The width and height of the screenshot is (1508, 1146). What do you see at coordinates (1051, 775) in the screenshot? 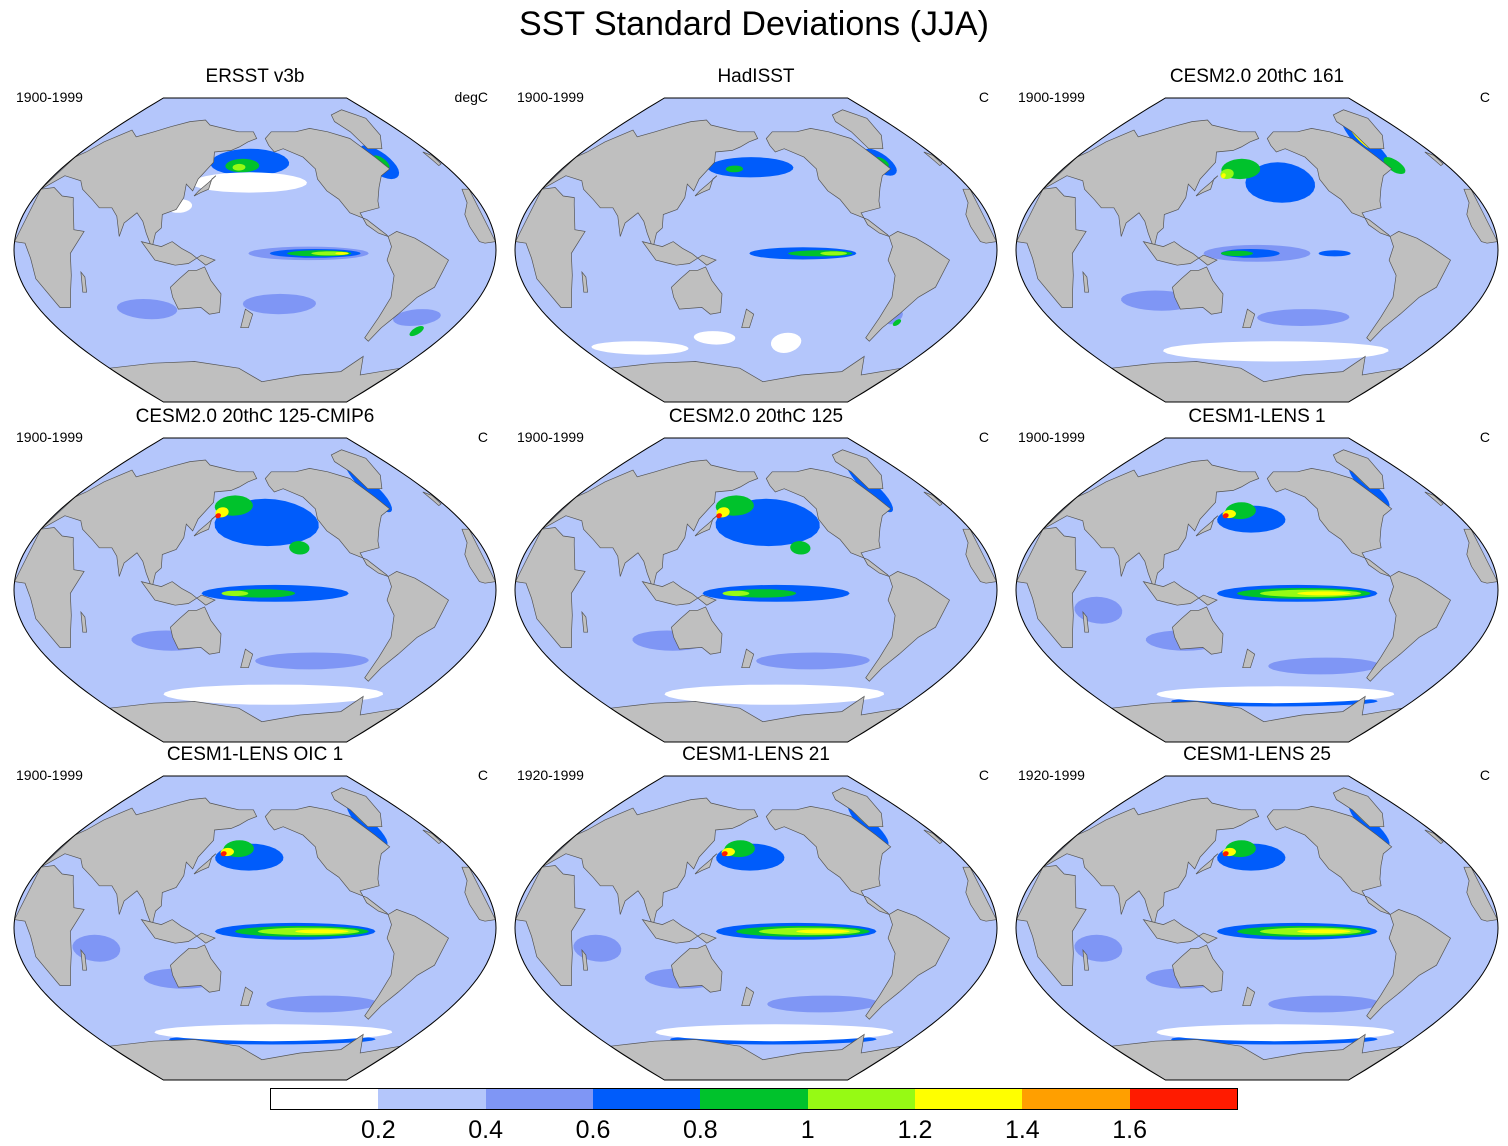
I see `panel-period: 1920-1999` at bounding box center [1051, 775].